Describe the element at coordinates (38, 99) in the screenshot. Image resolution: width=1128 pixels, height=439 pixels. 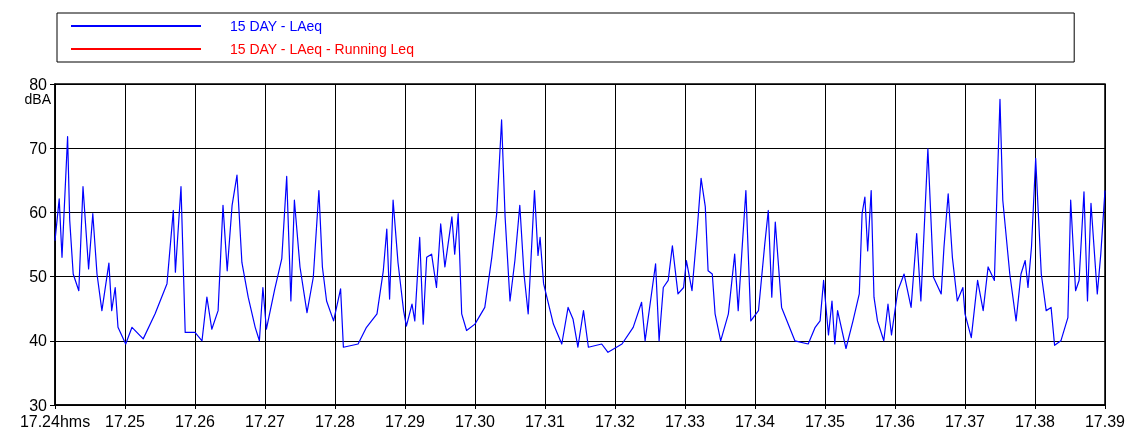
I see `y-axis-title: dBA` at that location.